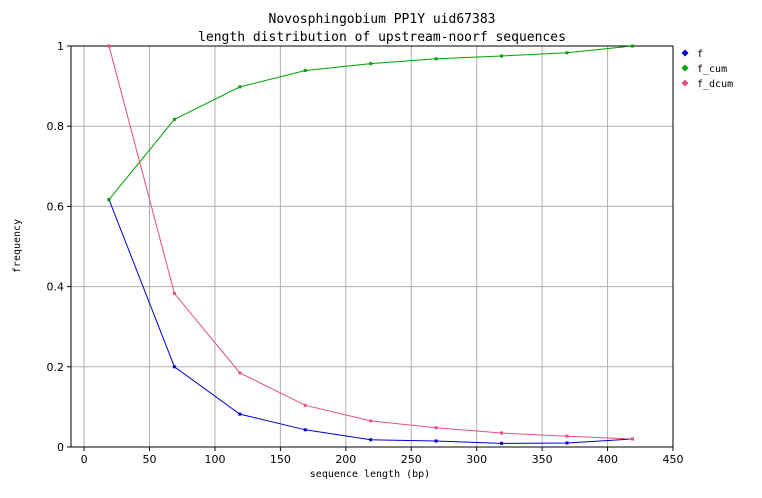 This screenshot has height=498, width=762. Describe the element at coordinates (607, 459) in the screenshot. I see `x-tick-label: 400` at that location.